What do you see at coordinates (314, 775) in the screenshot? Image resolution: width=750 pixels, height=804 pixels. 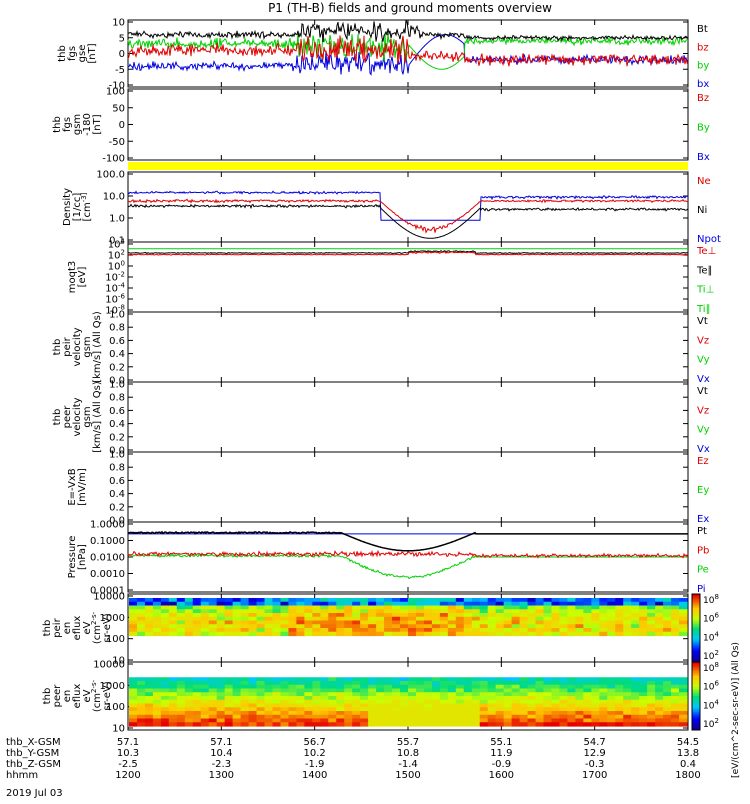 I see `ephem-value: 1400` at bounding box center [314, 775].